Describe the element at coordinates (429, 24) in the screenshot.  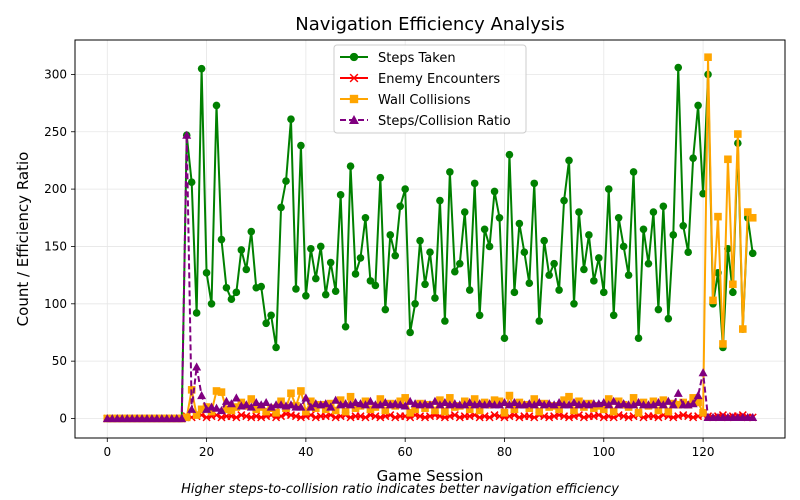
I see `chart-title: Navigation Efficiency Analysis` at that location.